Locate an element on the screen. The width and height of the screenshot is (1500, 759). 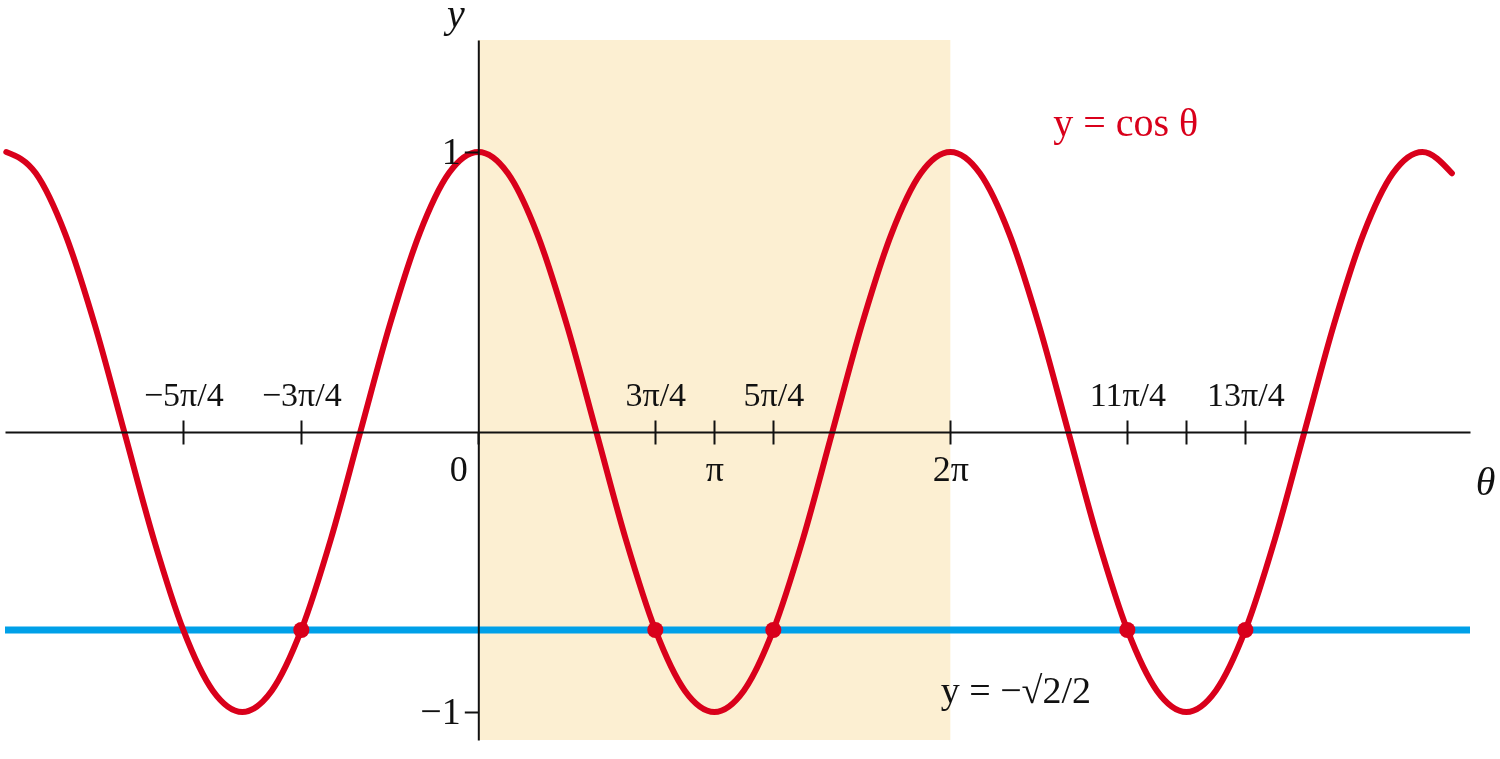
y-tick-label: −1 is located at coordinates (440, 710).